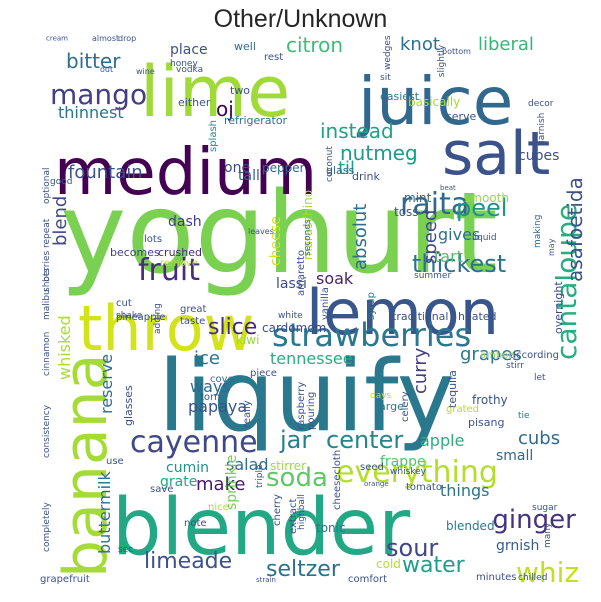 This screenshot has height=602, width=601. What do you see at coordinates (417, 472) in the screenshot?
I see `word-everything: everything` at bounding box center [417, 472].